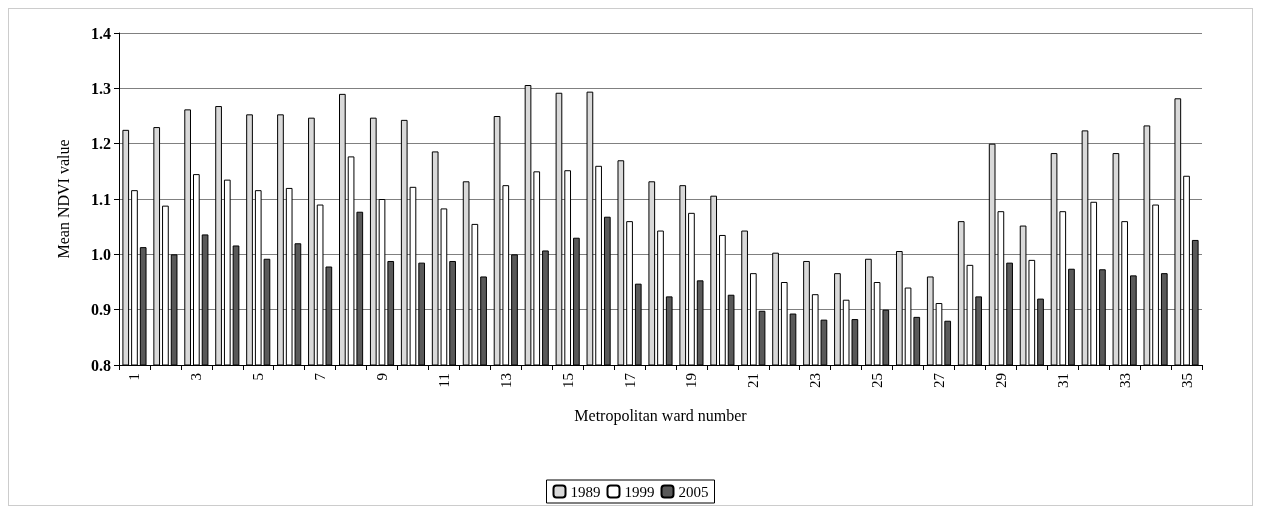 Image resolution: width=1261 pixels, height=514 pixels. What do you see at coordinates (101, 254) in the screenshot?
I see `y-tick-label: 1.0` at bounding box center [101, 254].